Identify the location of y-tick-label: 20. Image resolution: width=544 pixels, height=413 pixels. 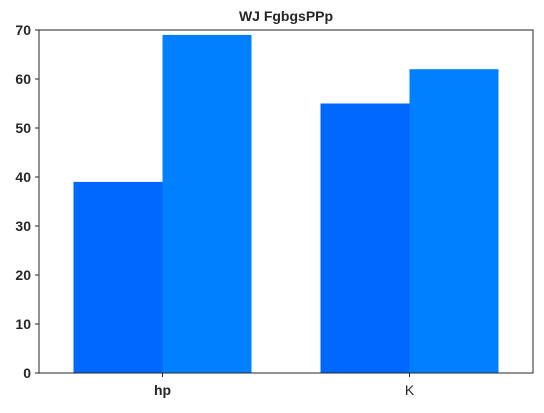
(23, 275).